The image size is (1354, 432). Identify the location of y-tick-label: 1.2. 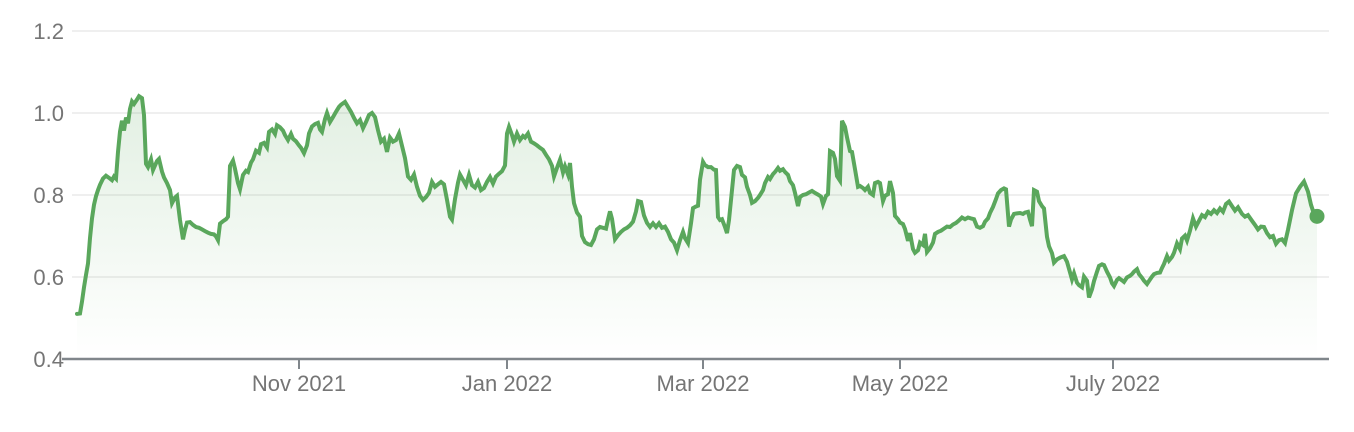
(48, 31).